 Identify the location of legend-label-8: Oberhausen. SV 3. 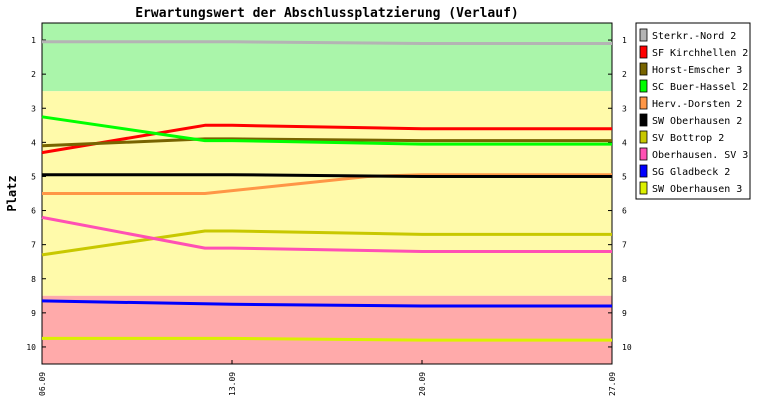
(700, 155).